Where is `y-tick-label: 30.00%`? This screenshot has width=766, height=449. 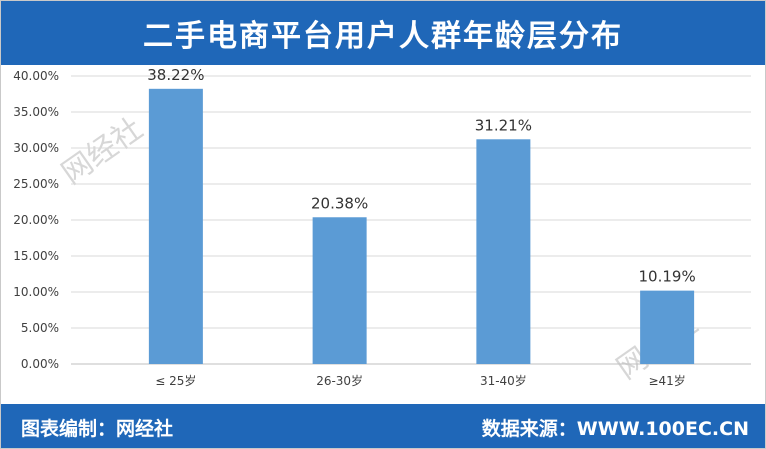
y-tick-label: 30.00% is located at coordinates (36, 148).